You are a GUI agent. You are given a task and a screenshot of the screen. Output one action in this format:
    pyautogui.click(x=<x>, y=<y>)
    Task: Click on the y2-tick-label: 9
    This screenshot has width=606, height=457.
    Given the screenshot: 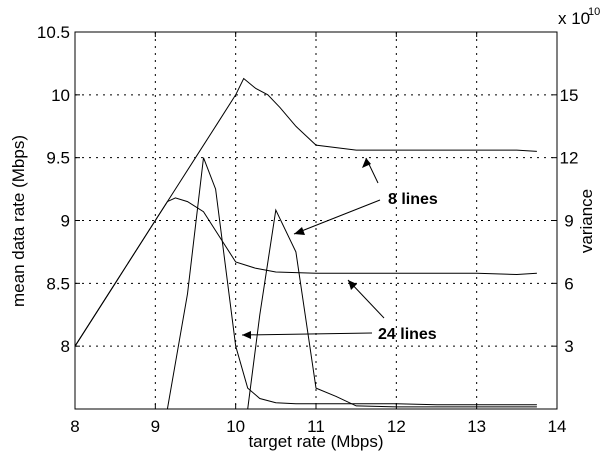 What is the action you would take?
    pyautogui.click(x=568, y=221)
    